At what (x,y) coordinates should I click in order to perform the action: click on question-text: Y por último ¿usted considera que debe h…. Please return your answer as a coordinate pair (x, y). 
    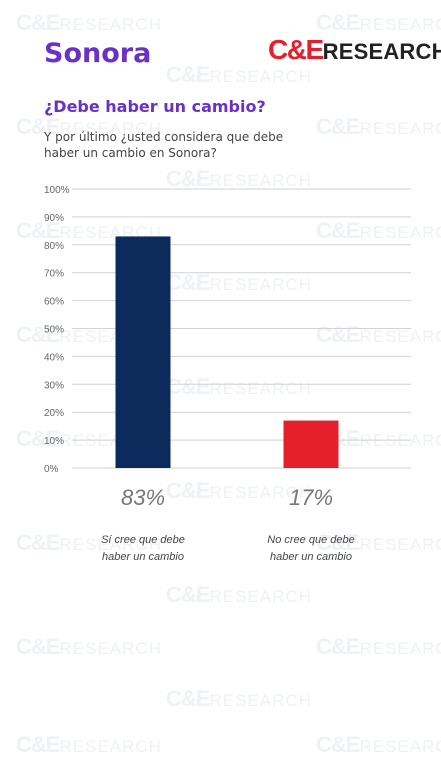
    Looking at the image, I should click on (164, 145).